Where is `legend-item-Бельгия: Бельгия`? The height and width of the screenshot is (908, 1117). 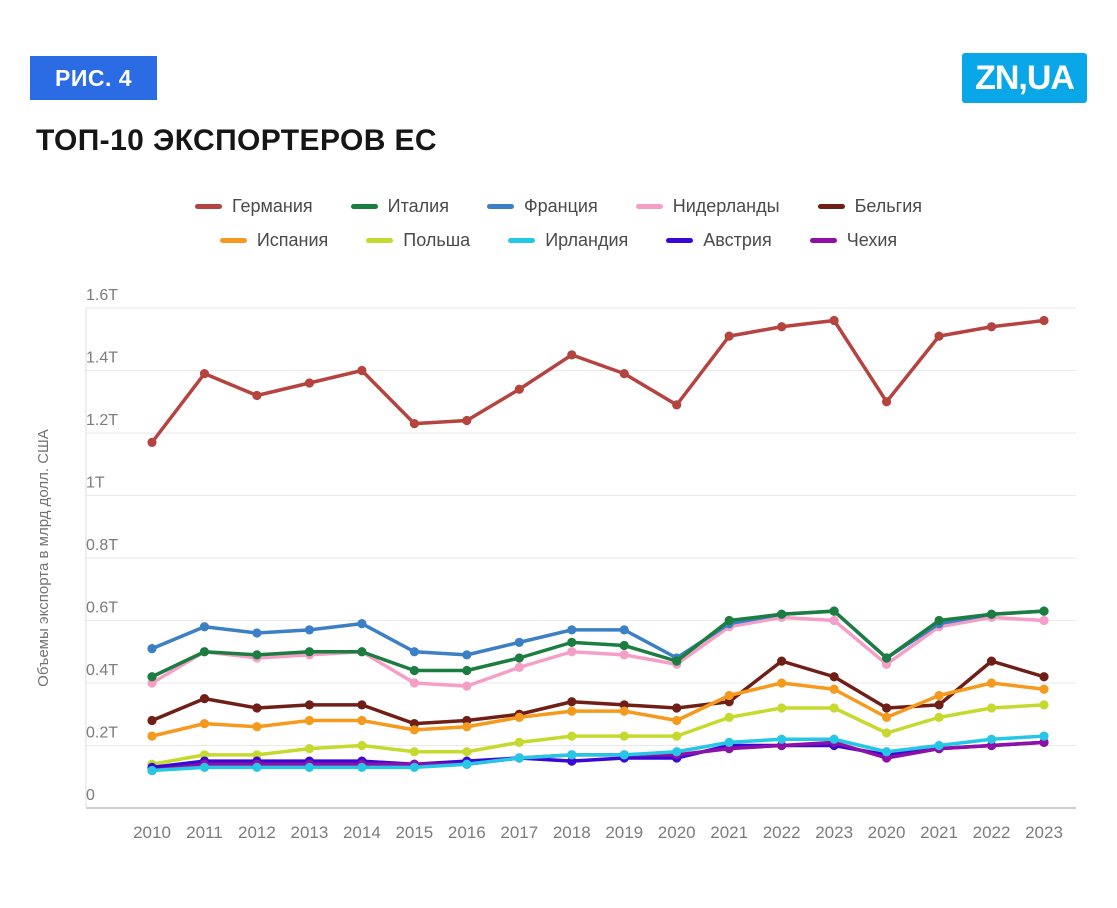
legend-item-Бельгия: Бельгия is located at coordinates (869, 206).